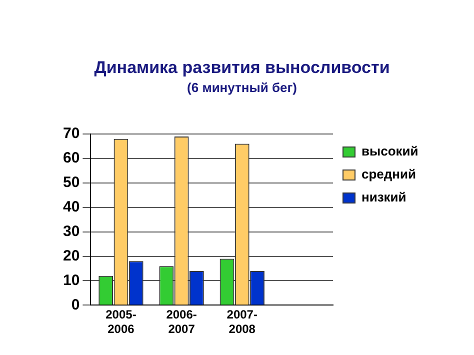 The image size is (474, 355). What do you see at coordinates (71, 231) in the screenshot?
I see `y-tick-label: 30` at bounding box center [71, 231].